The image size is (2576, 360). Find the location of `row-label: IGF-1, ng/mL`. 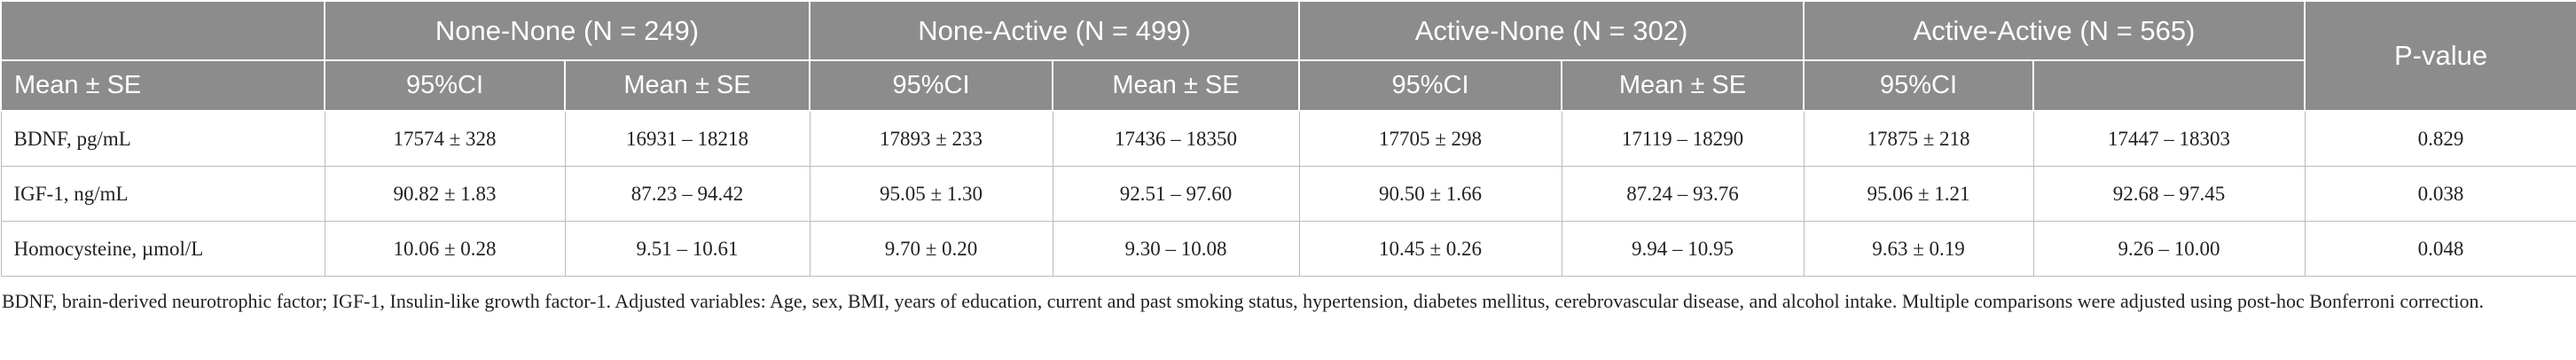

row-label: IGF-1, ng/mL is located at coordinates (162, 194).